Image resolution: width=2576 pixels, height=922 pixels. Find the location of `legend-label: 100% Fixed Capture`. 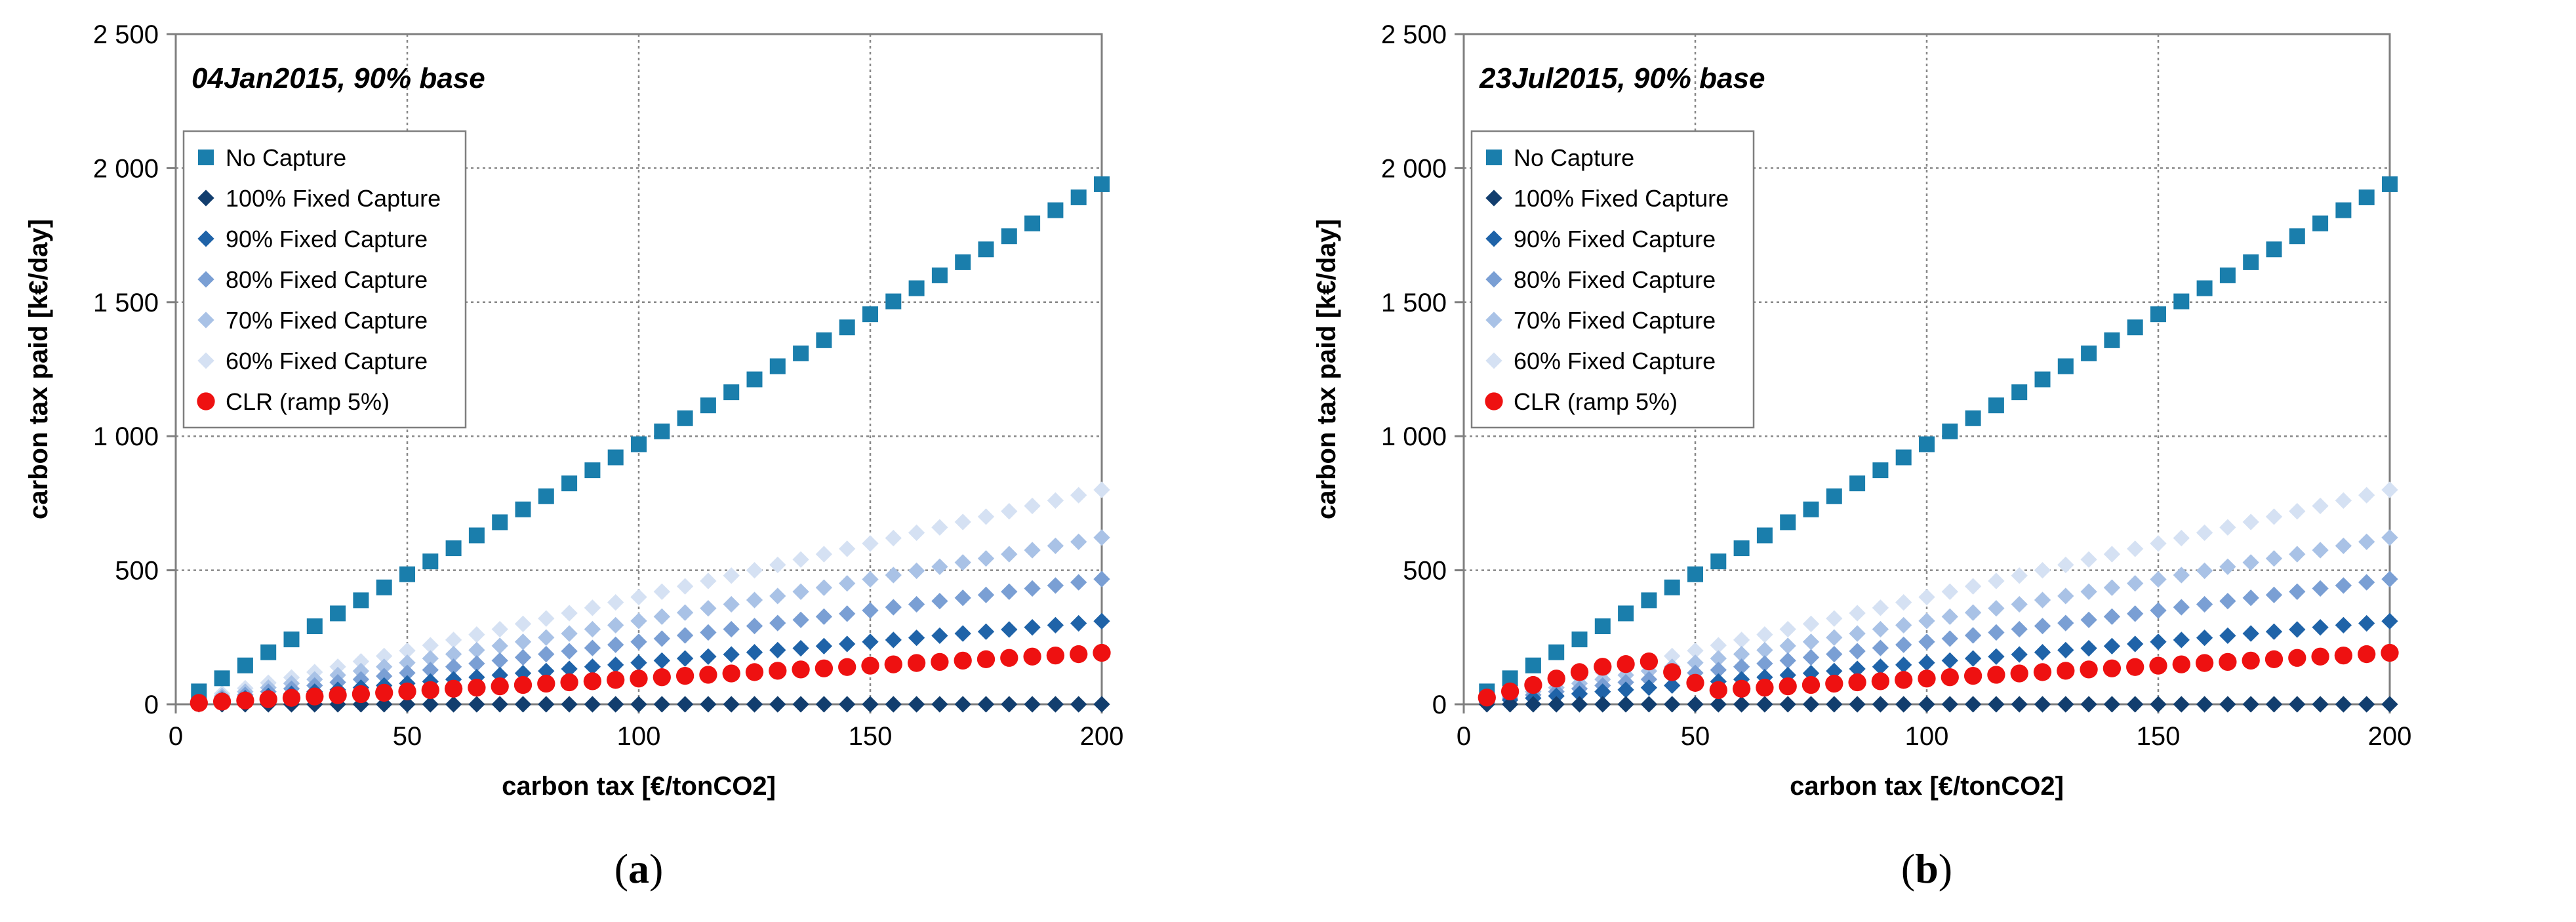

legend-label: 100% Fixed Capture is located at coordinates (1621, 198).